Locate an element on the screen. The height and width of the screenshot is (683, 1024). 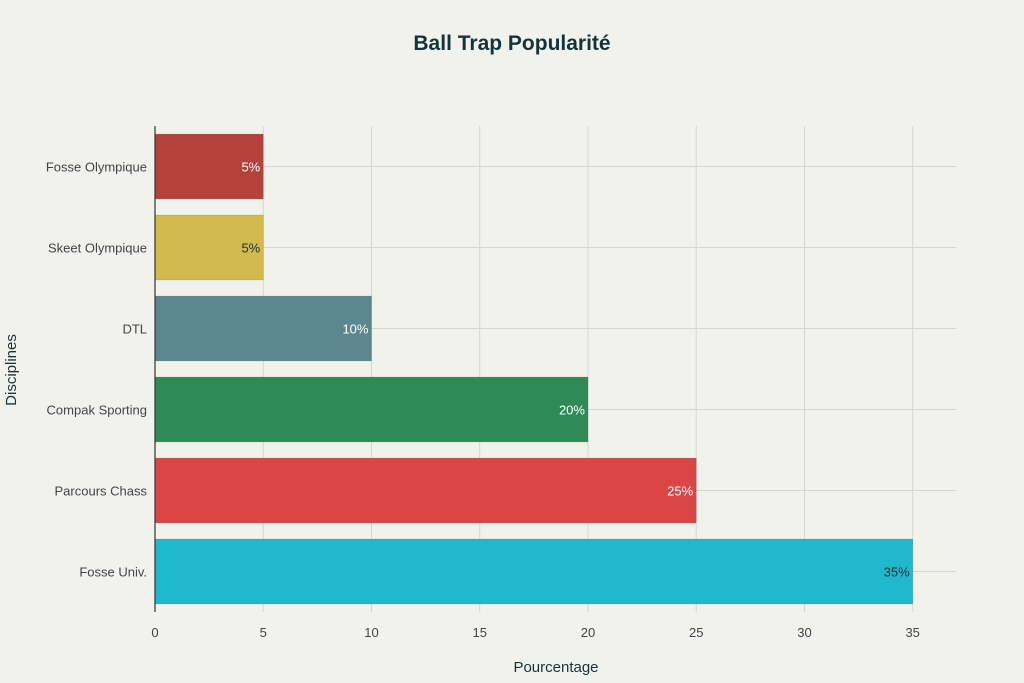
x-tick-label: 30 is located at coordinates (804, 632).